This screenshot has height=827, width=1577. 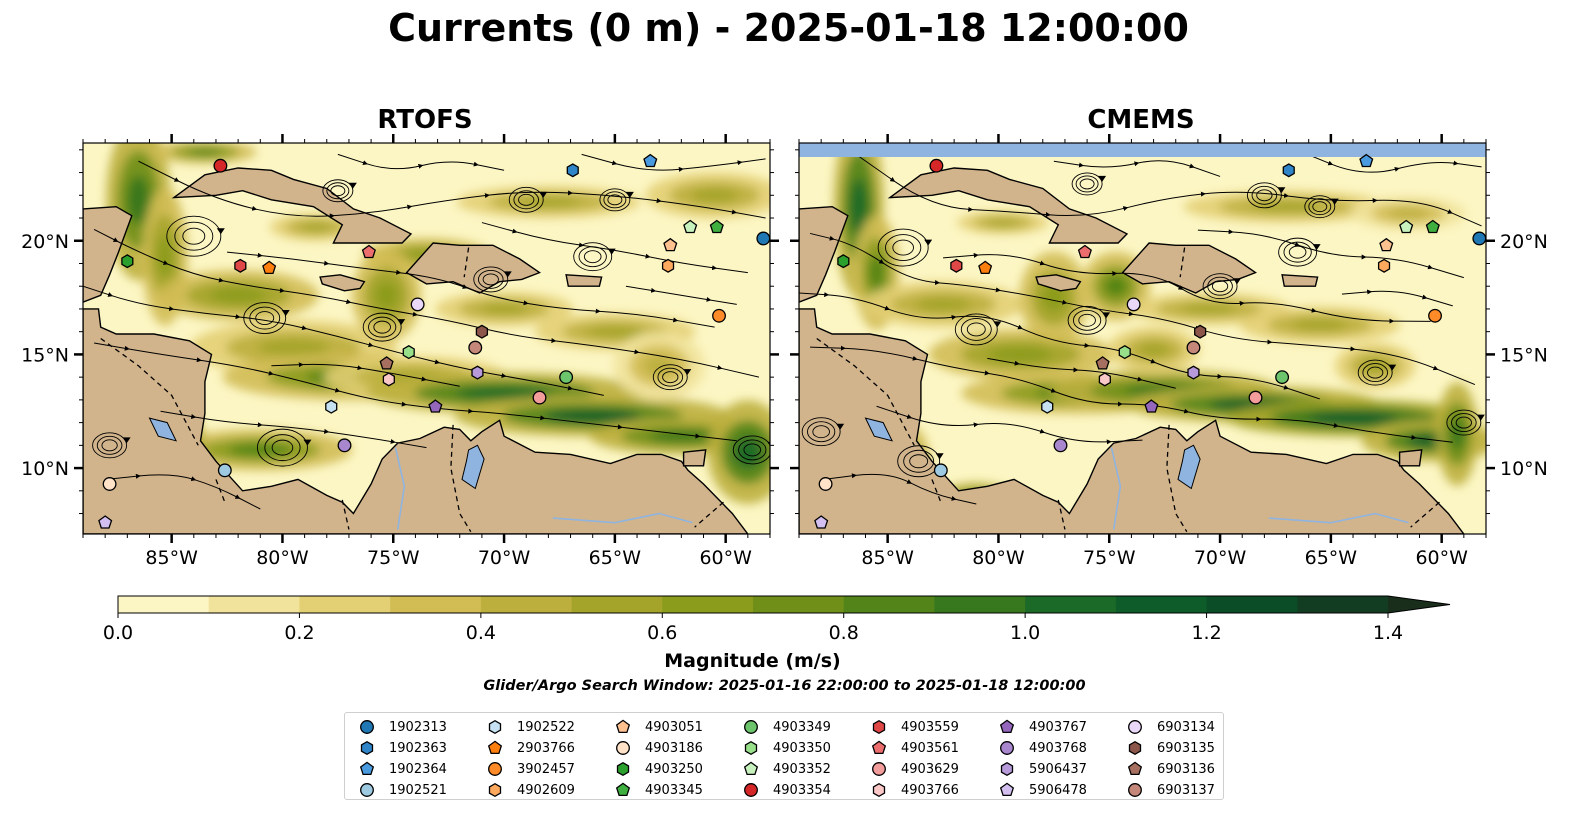 What do you see at coordinates (400, 488) in the screenshot?
I see `river` at bounding box center [400, 488].